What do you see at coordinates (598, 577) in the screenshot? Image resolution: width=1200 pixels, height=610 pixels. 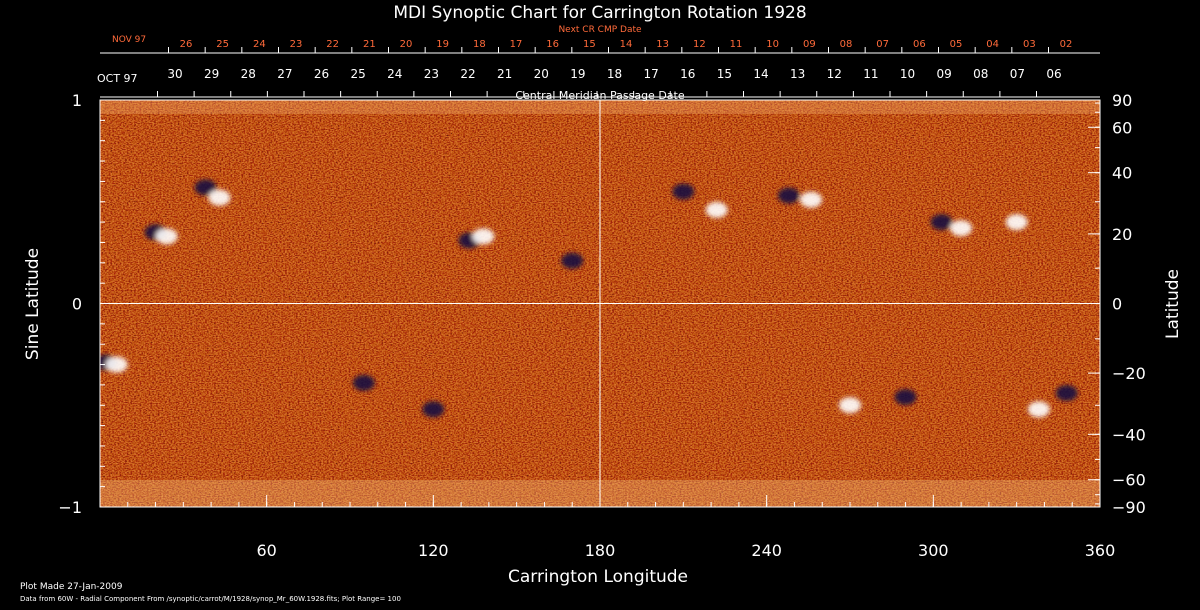 I see `x-axis-label: Carrington Longitude` at bounding box center [598, 577].